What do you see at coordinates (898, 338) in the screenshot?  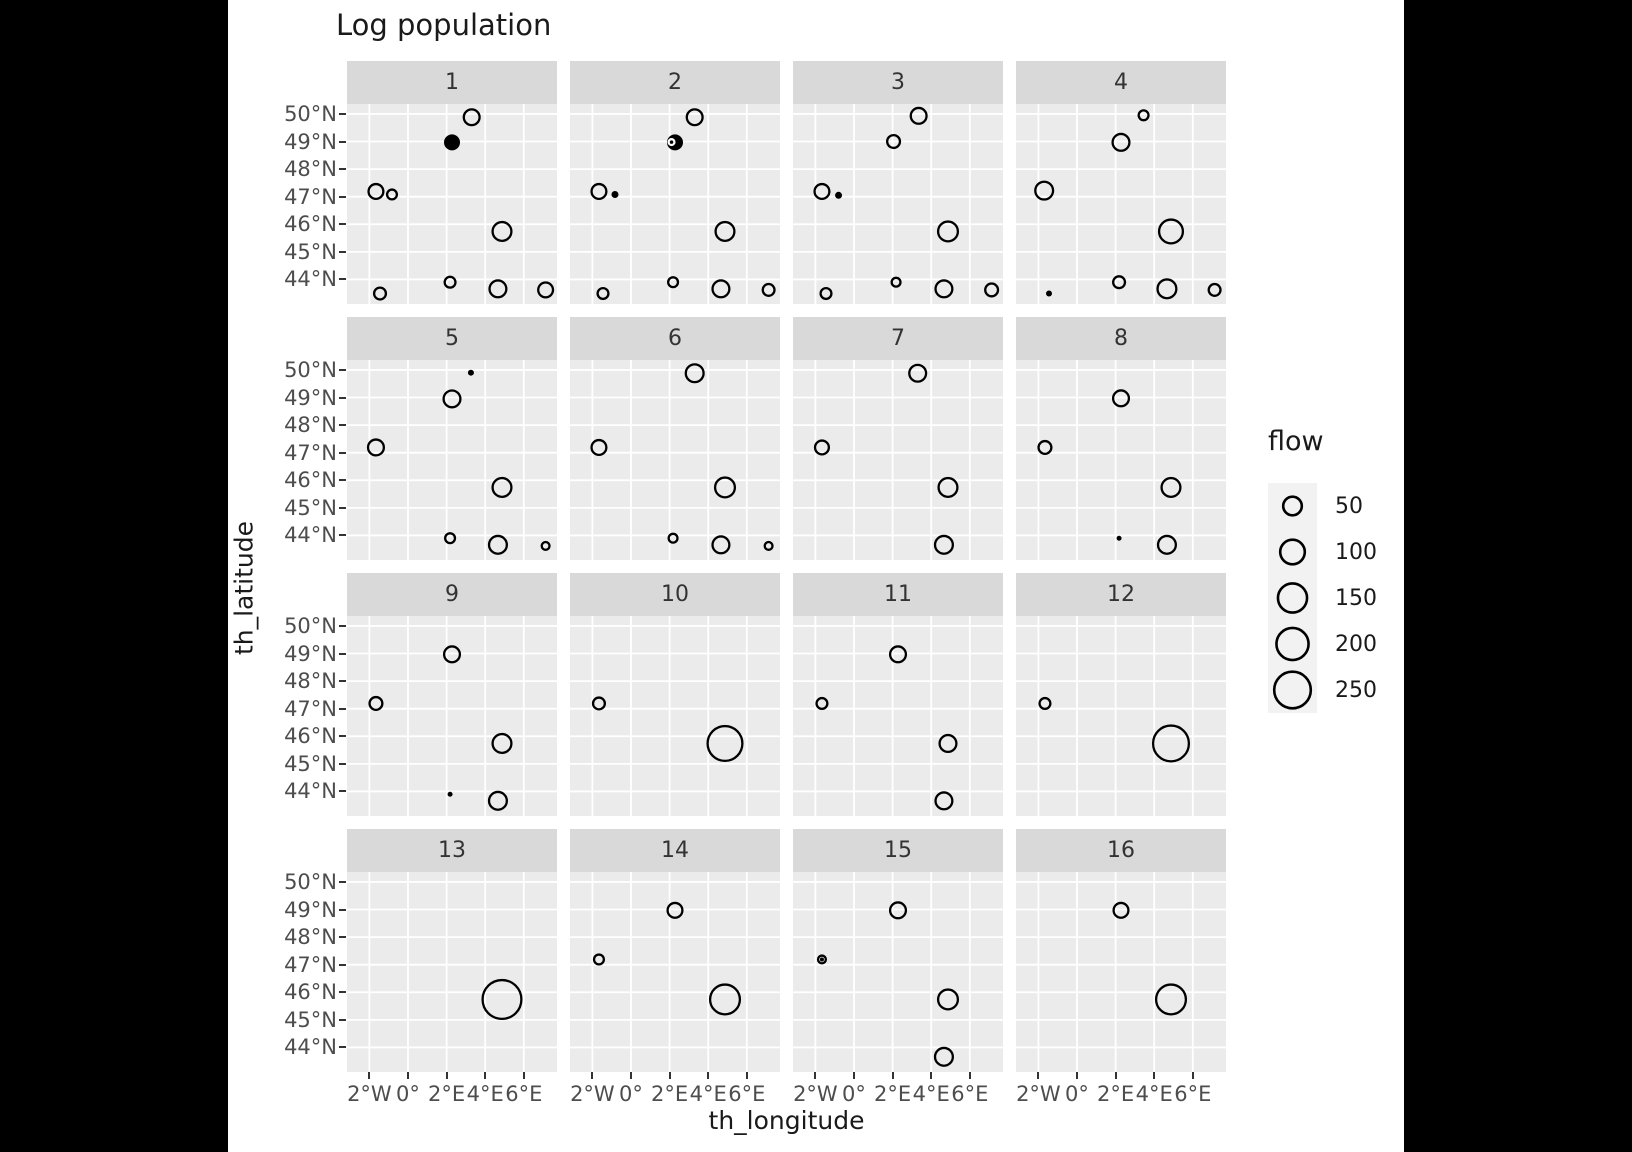 I see `facet-strip: 7` at bounding box center [898, 338].